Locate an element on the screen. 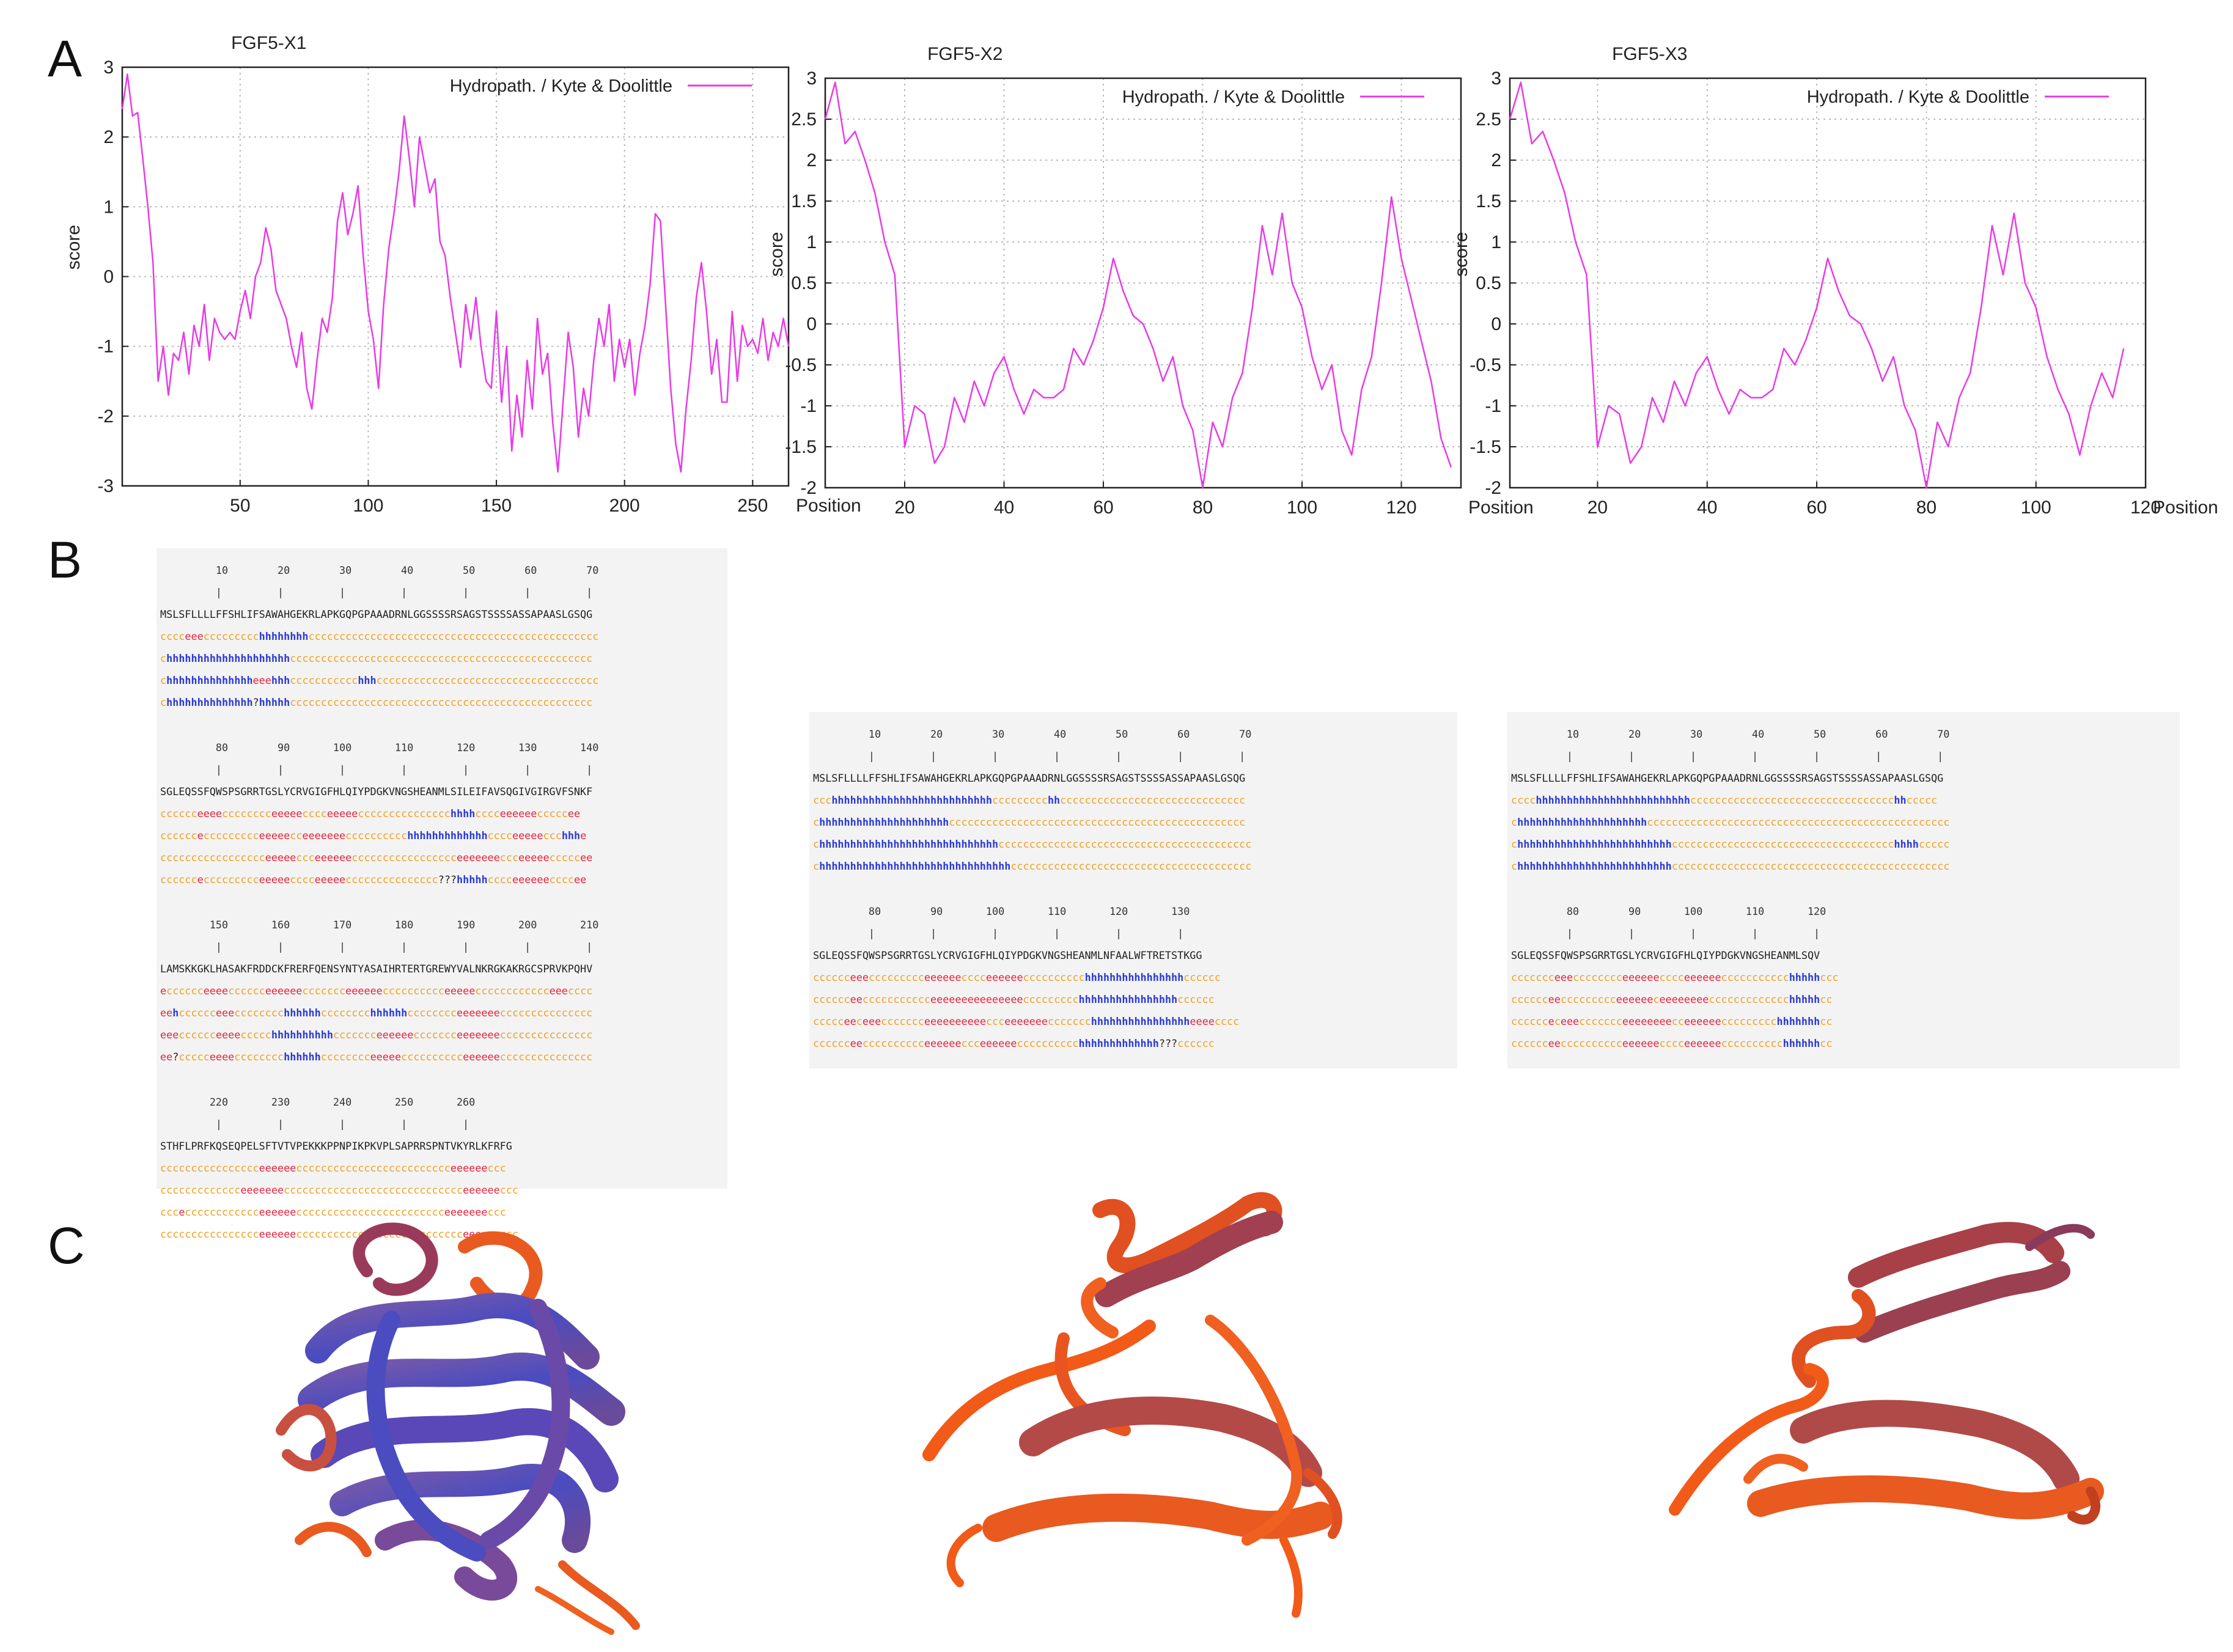 Image resolution: width=2233 pixels, height=1652 pixels. helix-residues: hhh is located at coordinates (280, 680).